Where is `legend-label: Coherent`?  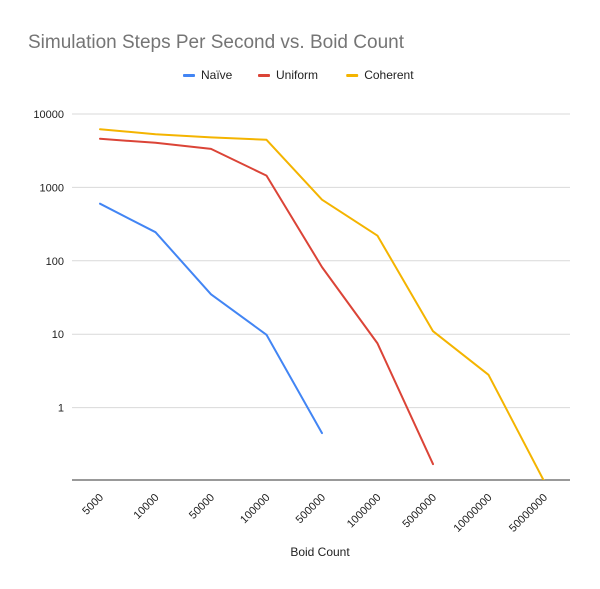
legend-label: Coherent is located at coordinates (389, 75).